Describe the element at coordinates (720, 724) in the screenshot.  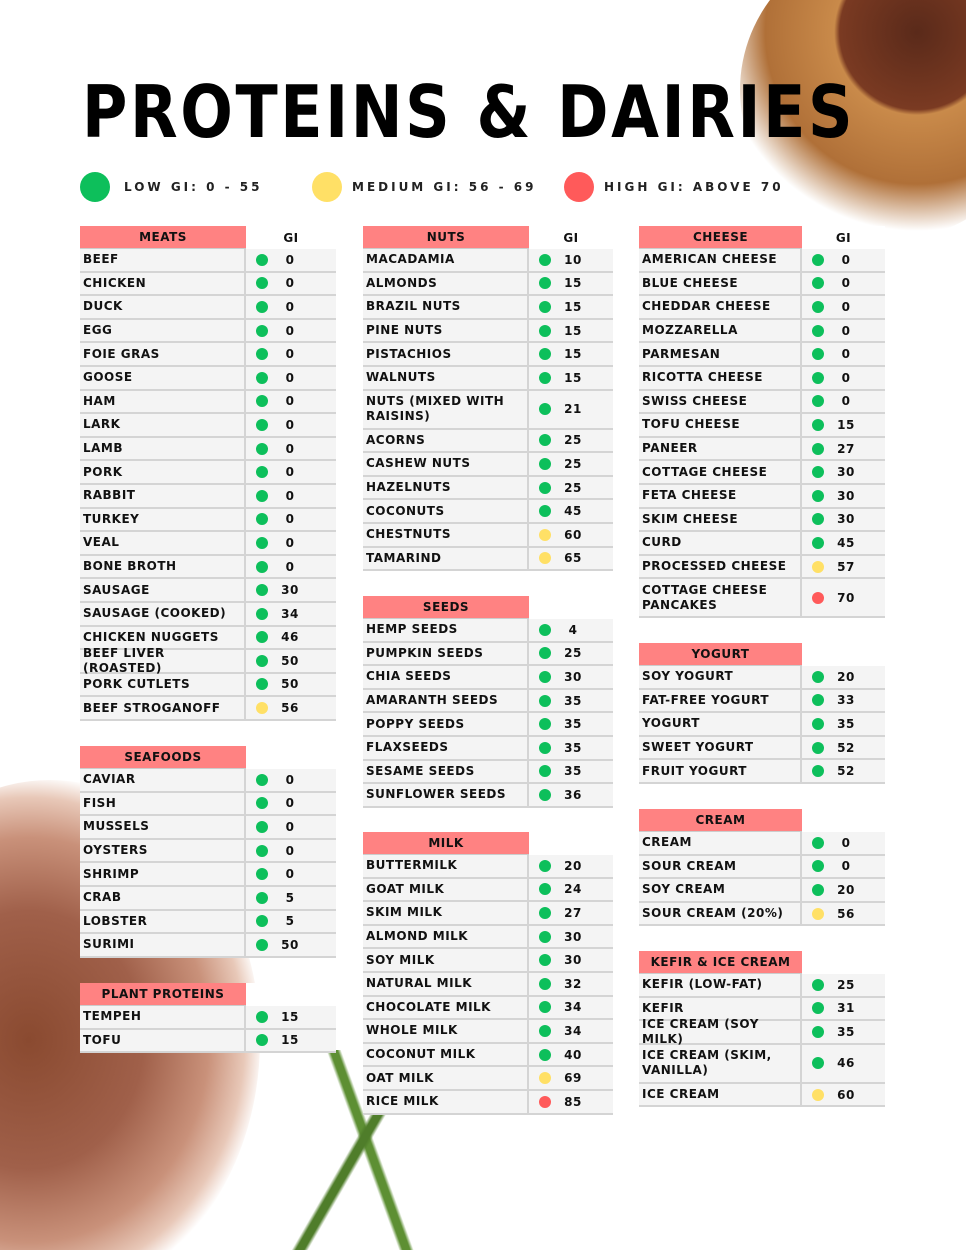
I see `food-name: YOGURT` at that location.